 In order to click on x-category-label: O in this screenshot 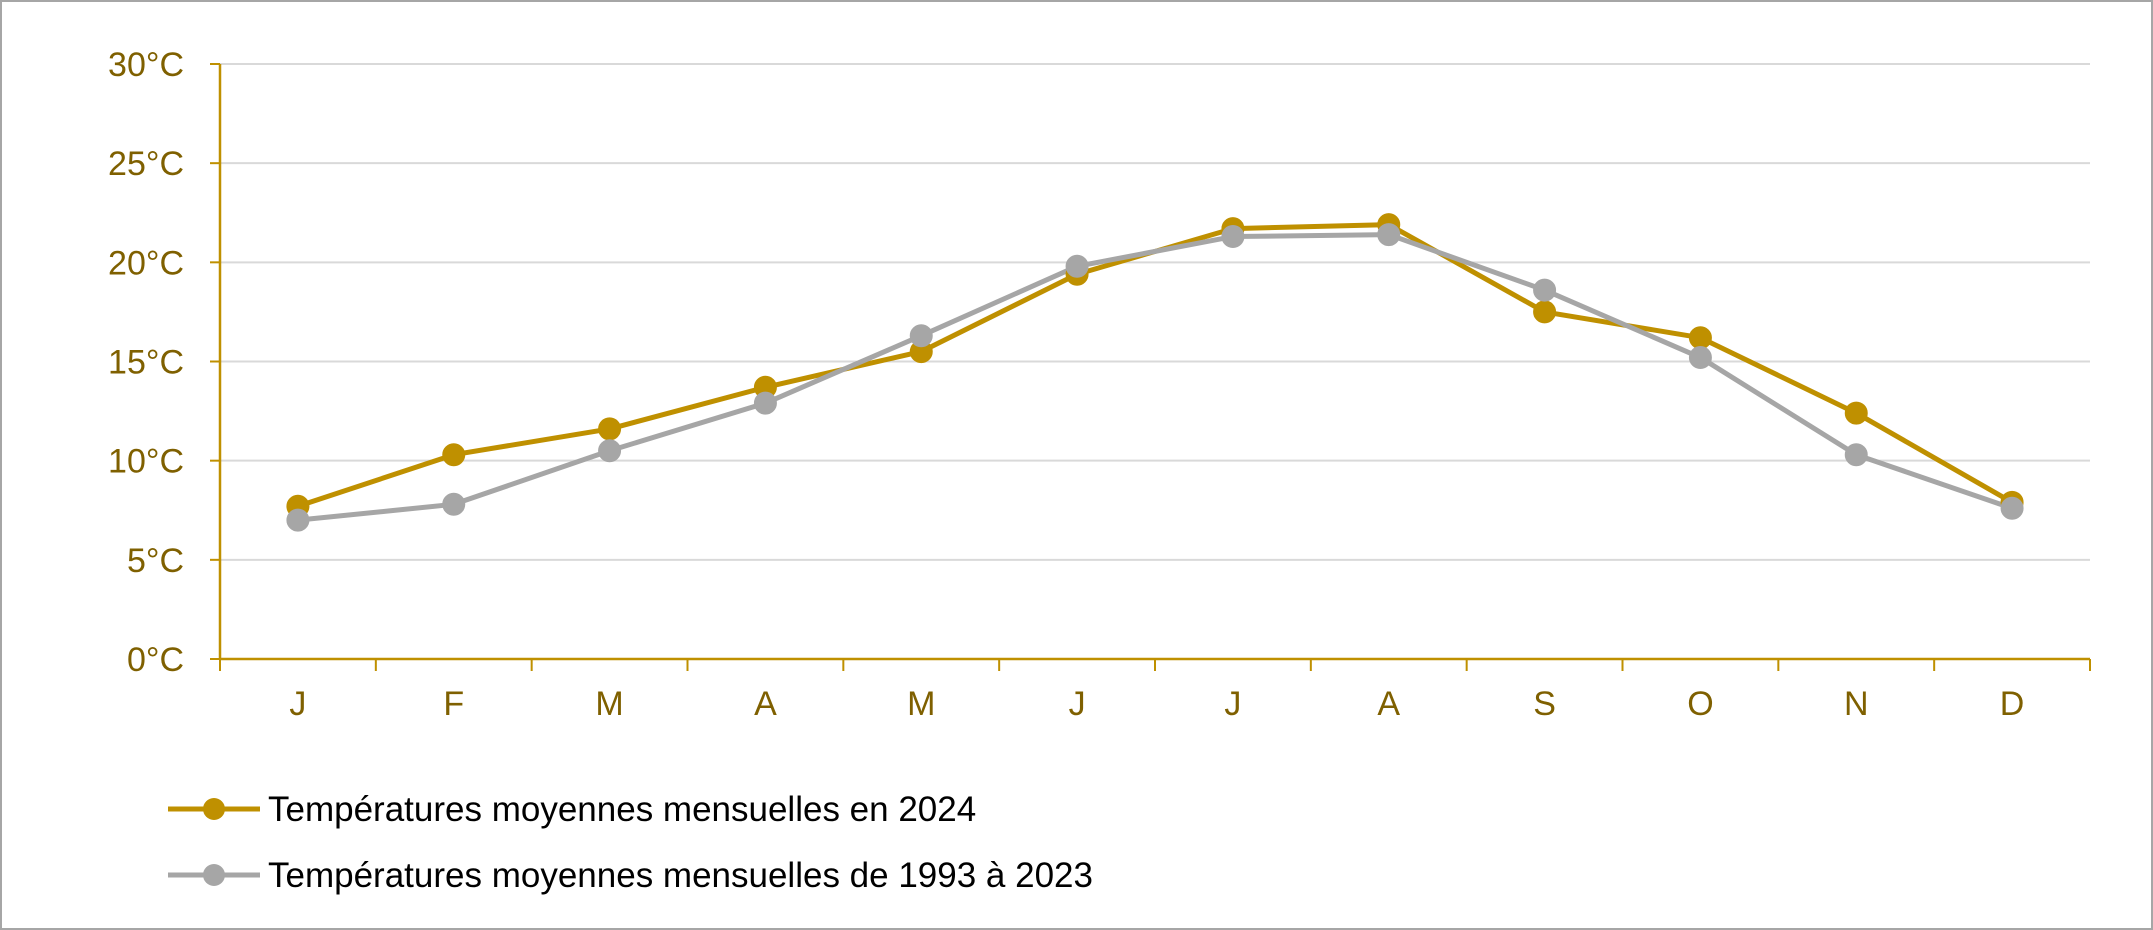, I will do `click(1700, 704)`.